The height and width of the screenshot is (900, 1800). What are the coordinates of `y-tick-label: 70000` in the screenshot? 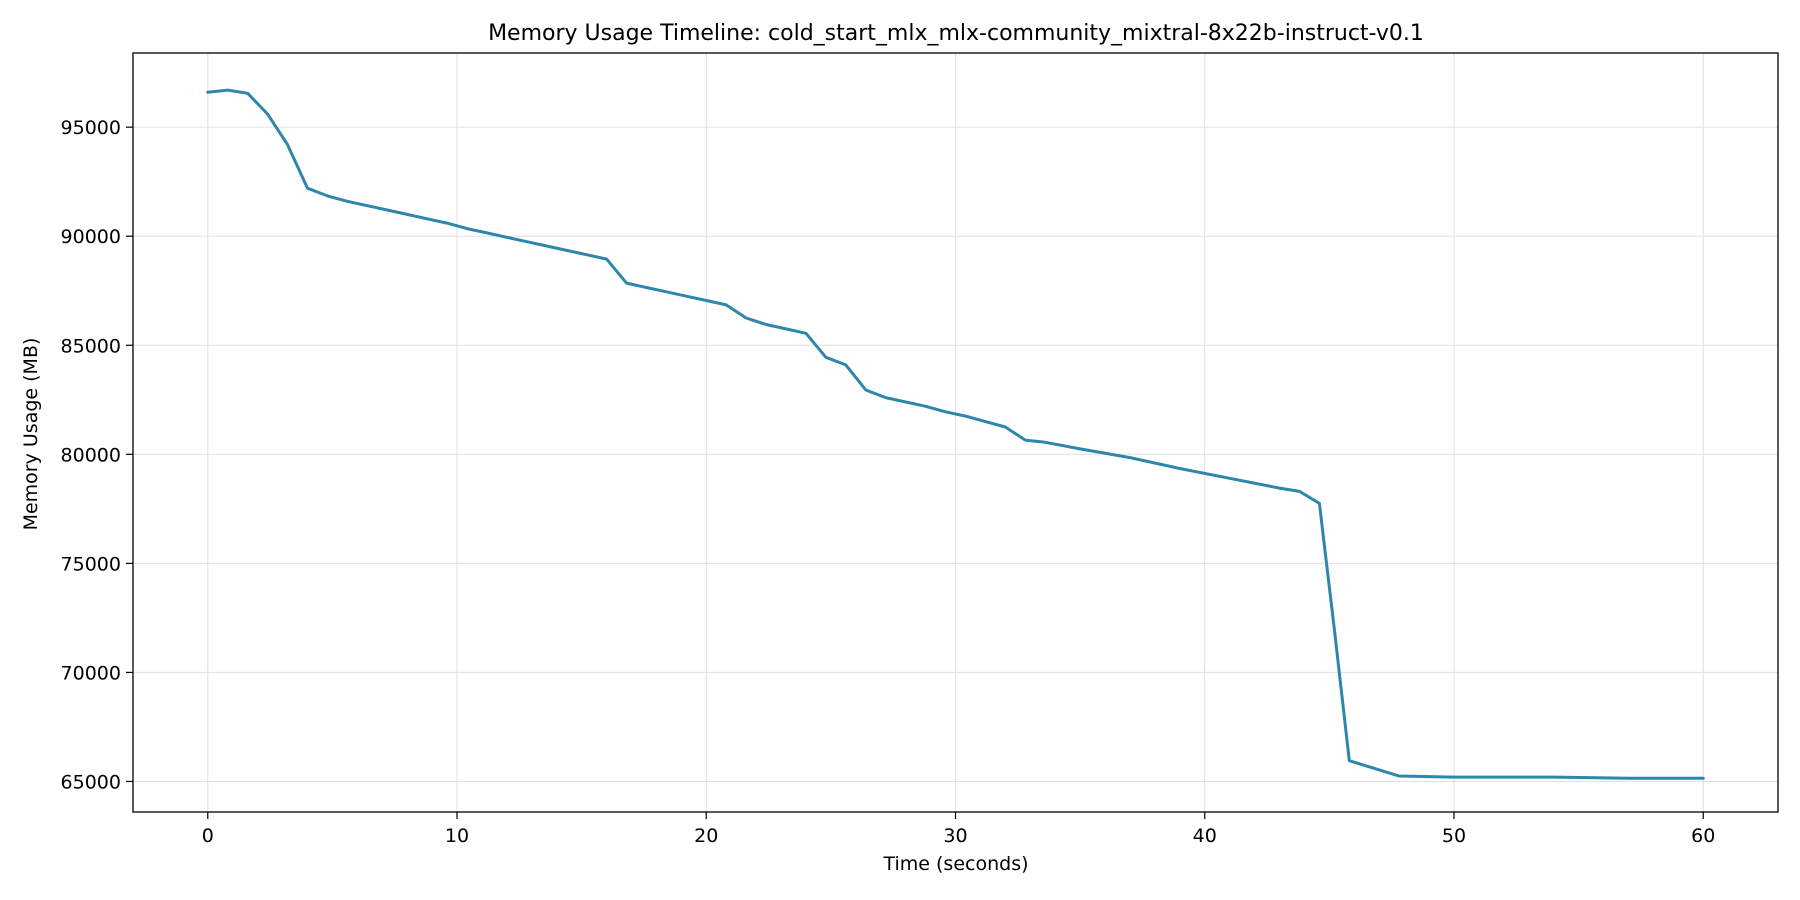 It's located at (91, 673).